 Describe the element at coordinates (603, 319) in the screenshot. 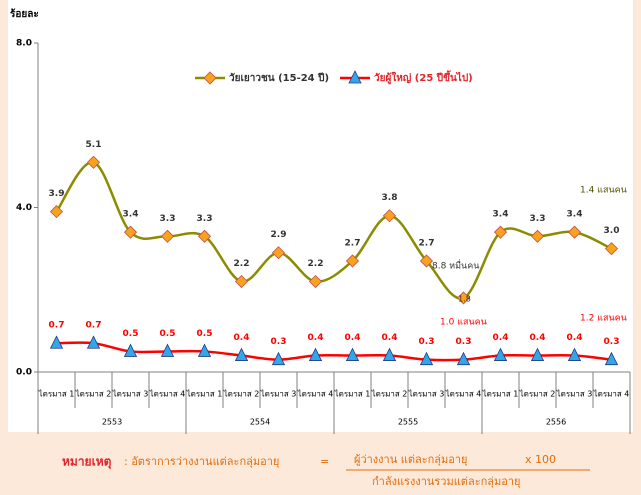

I see `annotation: 1.2 แสนคน` at that location.